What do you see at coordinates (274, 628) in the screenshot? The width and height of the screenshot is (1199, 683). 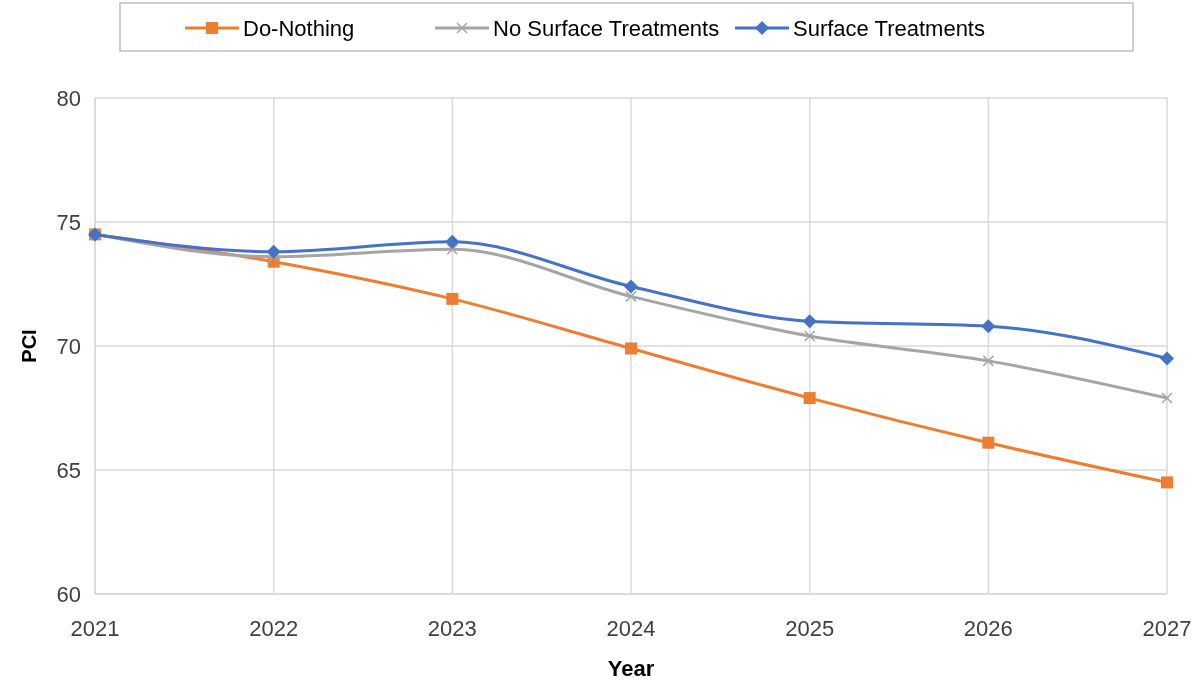 I see `x-tick-label: 2022` at bounding box center [274, 628].